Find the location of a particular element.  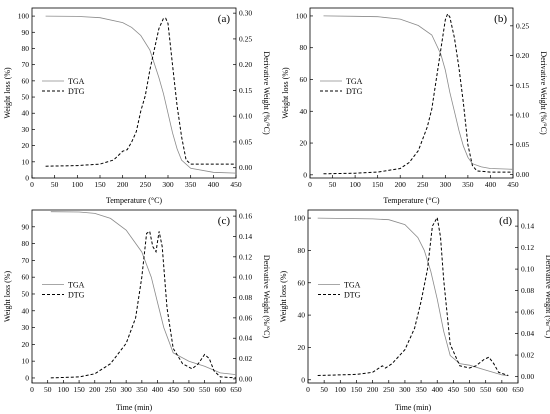

y2-tick-label: 0.04 is located at coordinates (245, 338).